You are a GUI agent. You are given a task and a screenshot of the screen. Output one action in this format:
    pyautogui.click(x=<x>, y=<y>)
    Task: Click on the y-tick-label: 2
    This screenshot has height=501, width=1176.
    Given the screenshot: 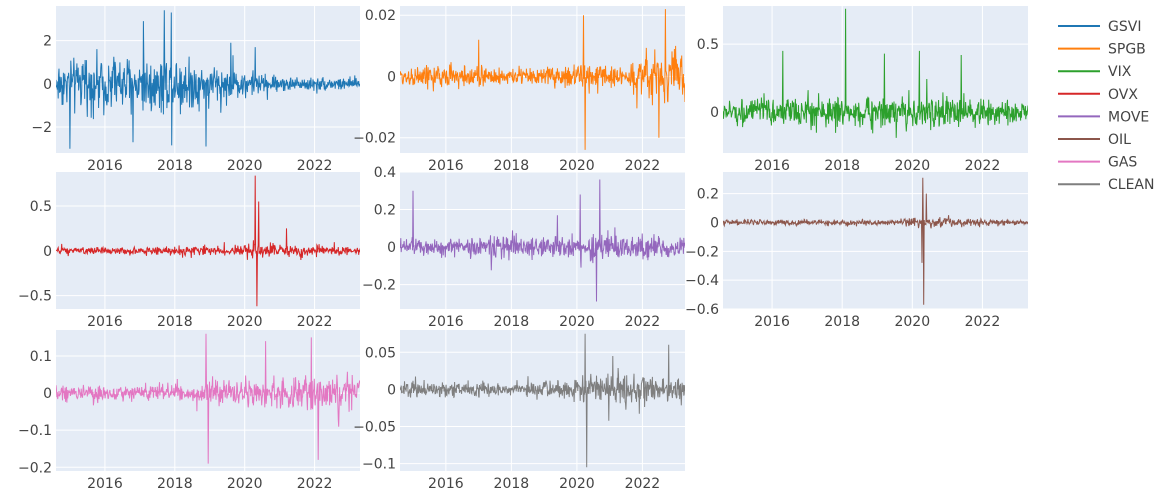 What is the action you would take?
    pyautogui.click(x=47, y=42)
    